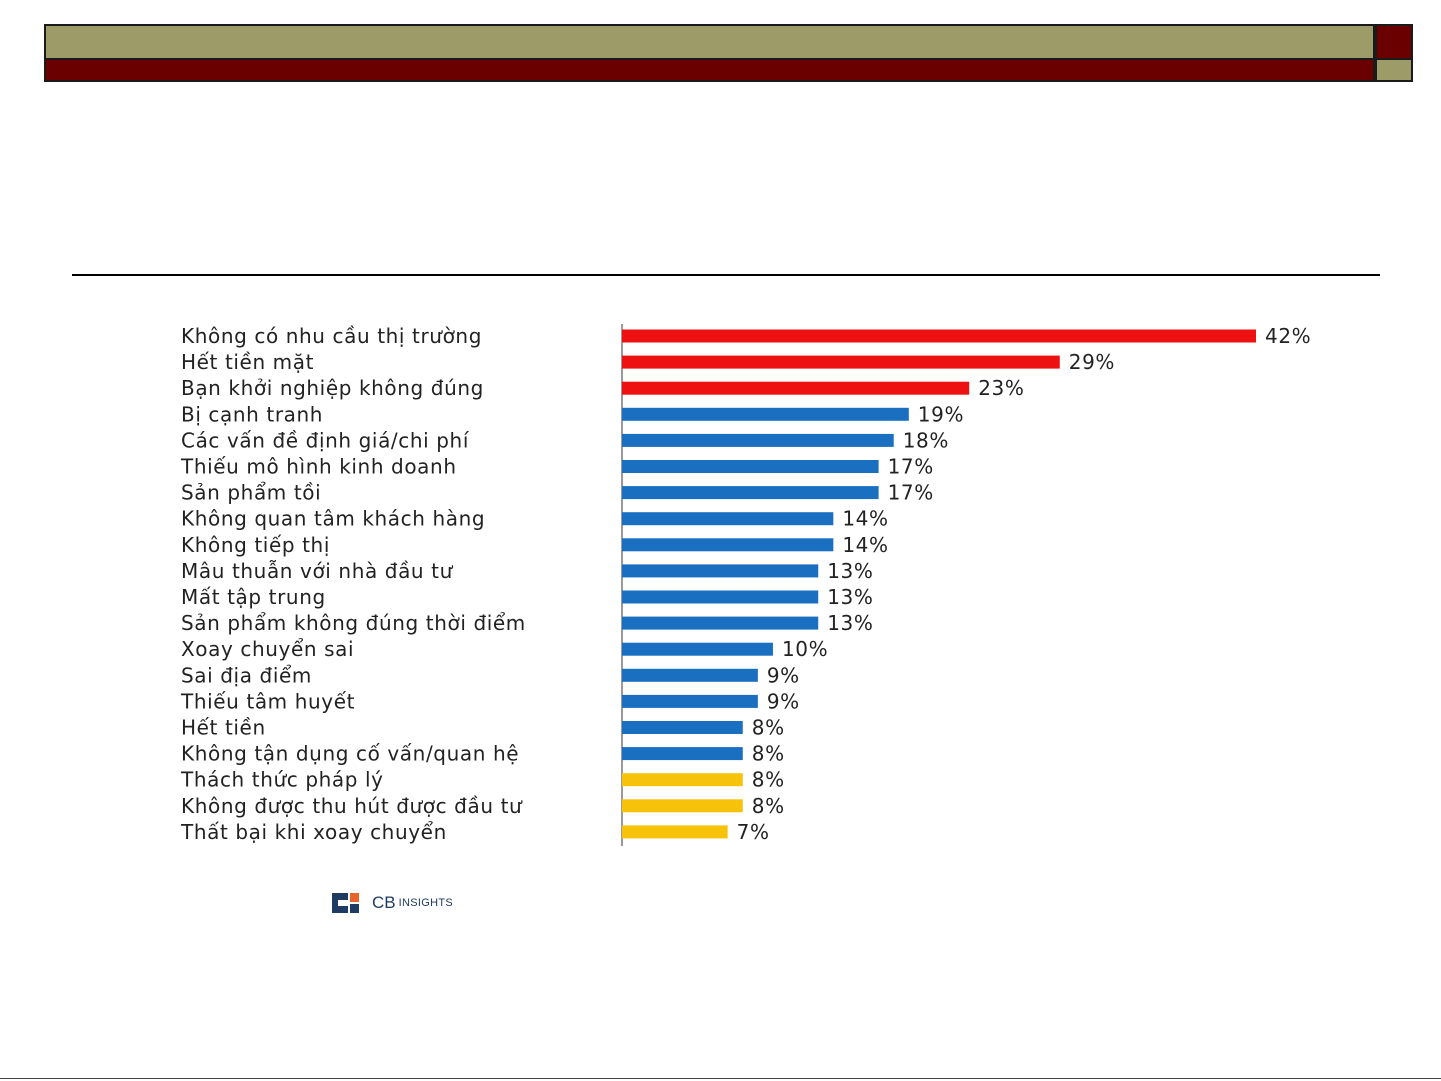 The width and height of the screenshot is (1441, 1081). What do you see at coordinates (353, 623) in the screenshot?
I see `category-label: Sản phẩm không đúng thời điểm` at bounding box center [353, 623].